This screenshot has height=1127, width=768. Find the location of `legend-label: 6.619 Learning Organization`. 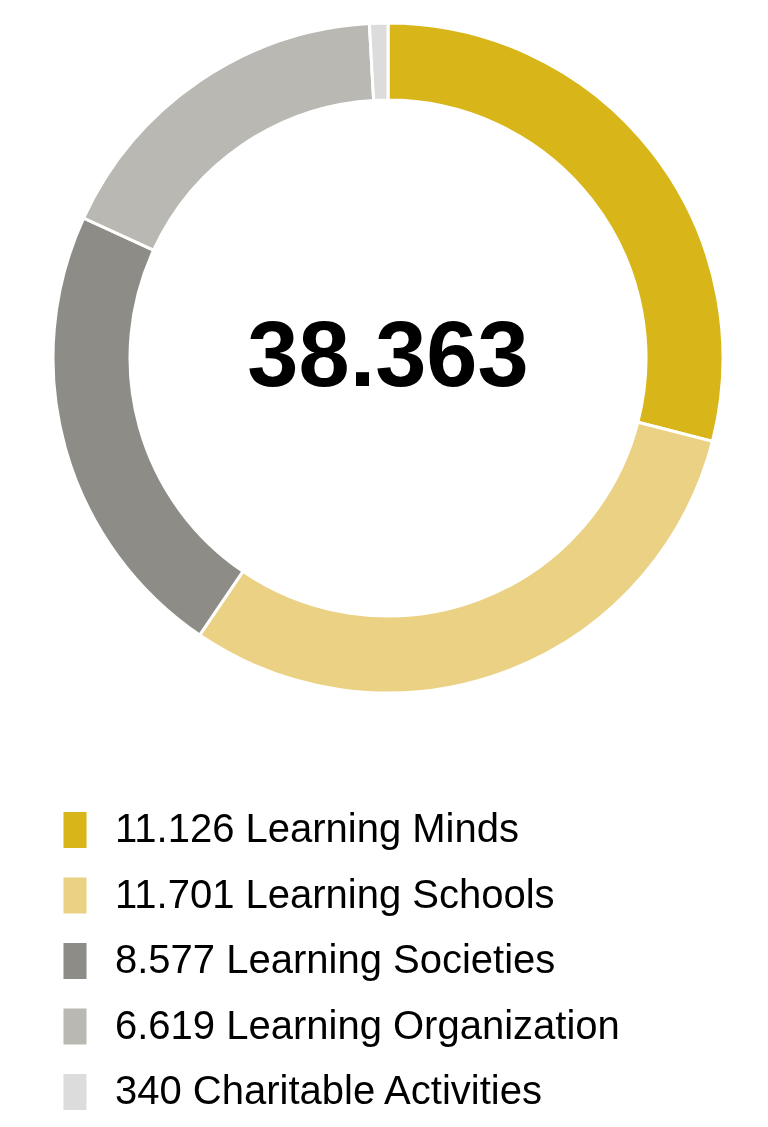

legend-label: 6.619 Learning Organization is located at coordinates (367, 1024).